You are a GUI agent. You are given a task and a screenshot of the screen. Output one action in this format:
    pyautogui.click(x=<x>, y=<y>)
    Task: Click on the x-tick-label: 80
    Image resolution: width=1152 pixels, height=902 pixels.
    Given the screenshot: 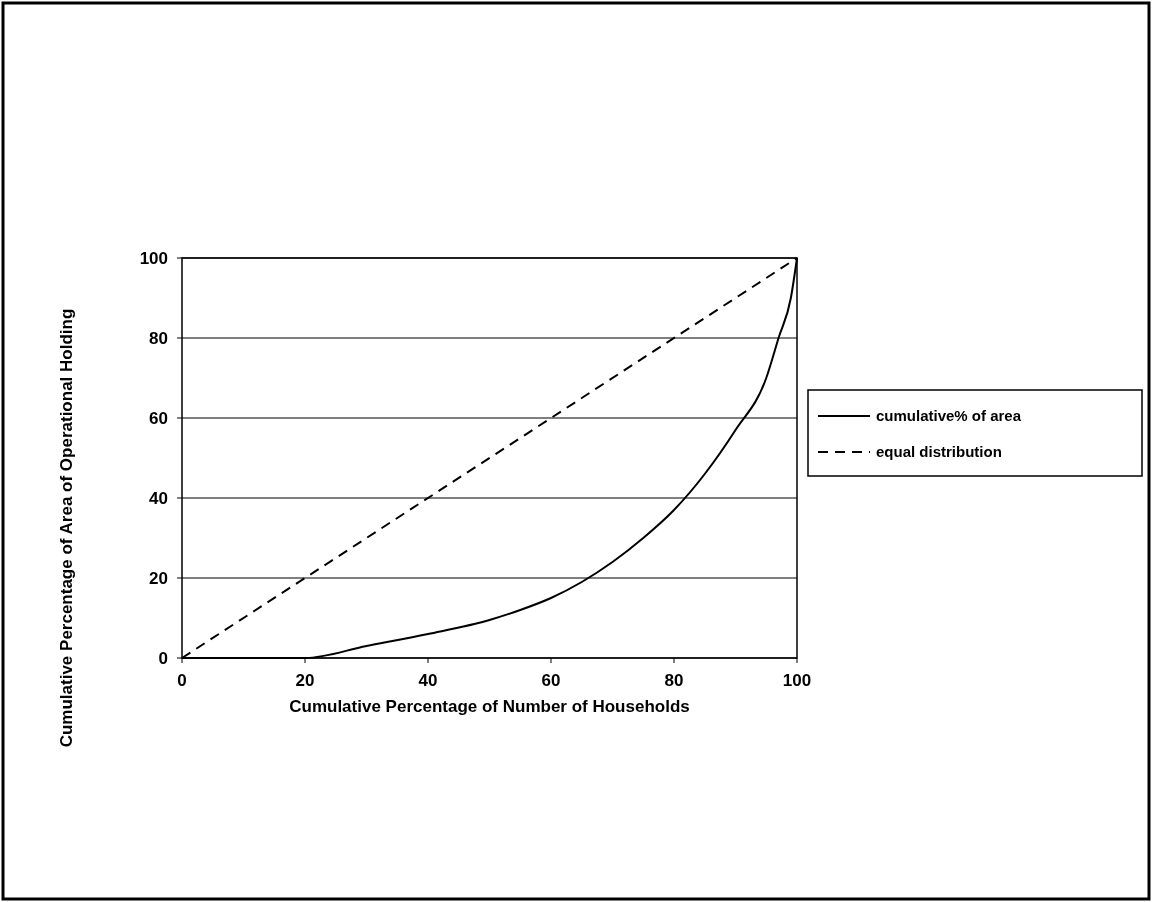 What is the action you would take?
    pyautogui.click(x=674, y=680)
    